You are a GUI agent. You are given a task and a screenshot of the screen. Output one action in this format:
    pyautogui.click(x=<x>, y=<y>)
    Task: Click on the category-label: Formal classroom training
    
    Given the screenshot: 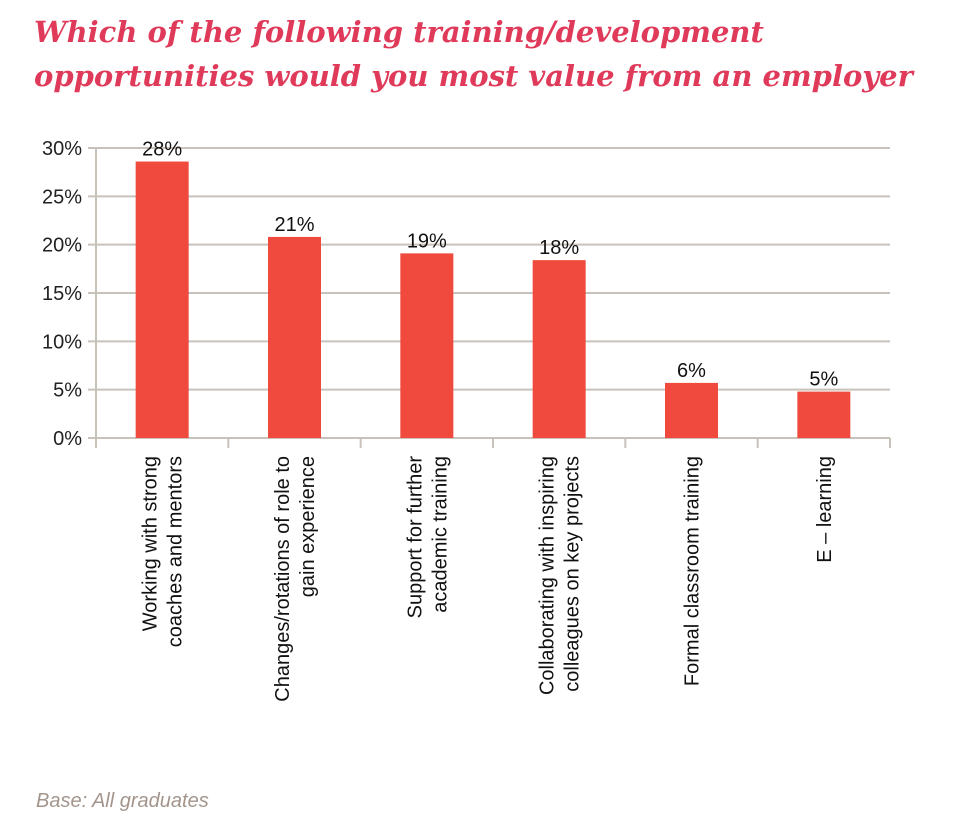 What is the action you would take?
    pyautogui.click(x=693, y=571)
    